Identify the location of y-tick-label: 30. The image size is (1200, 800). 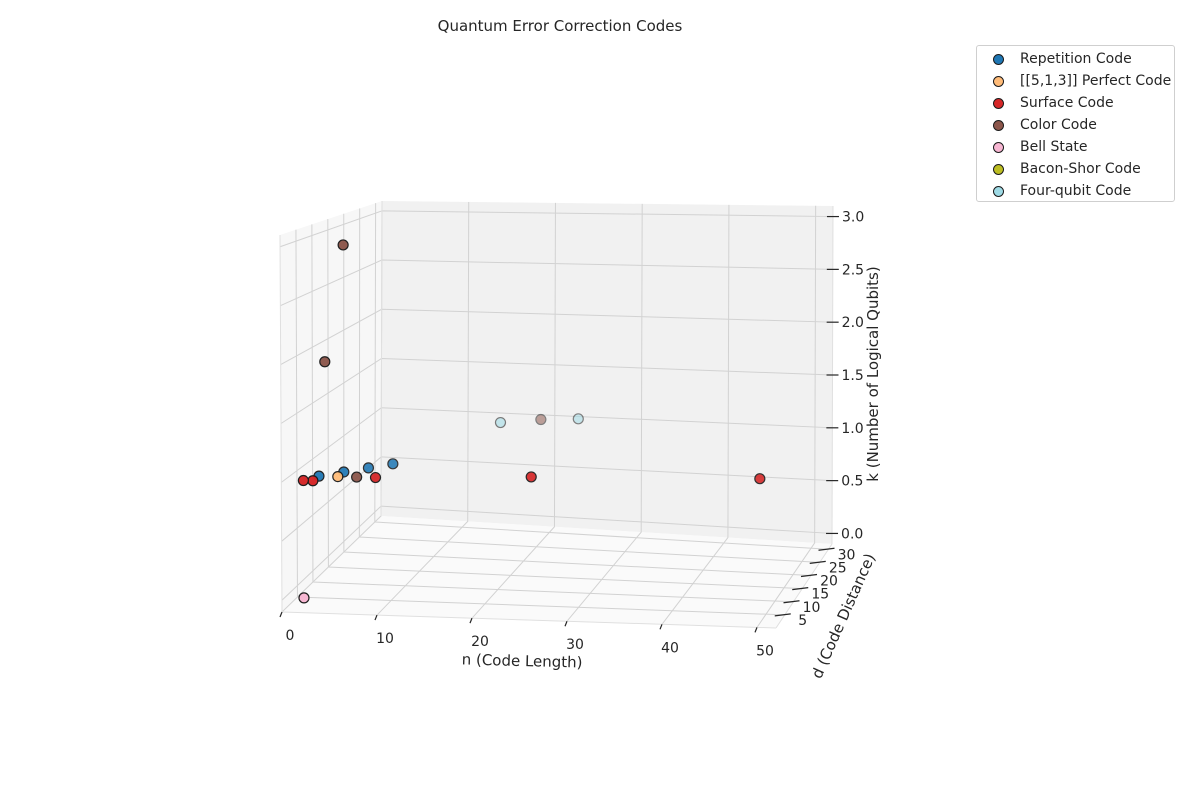
(847, 555).